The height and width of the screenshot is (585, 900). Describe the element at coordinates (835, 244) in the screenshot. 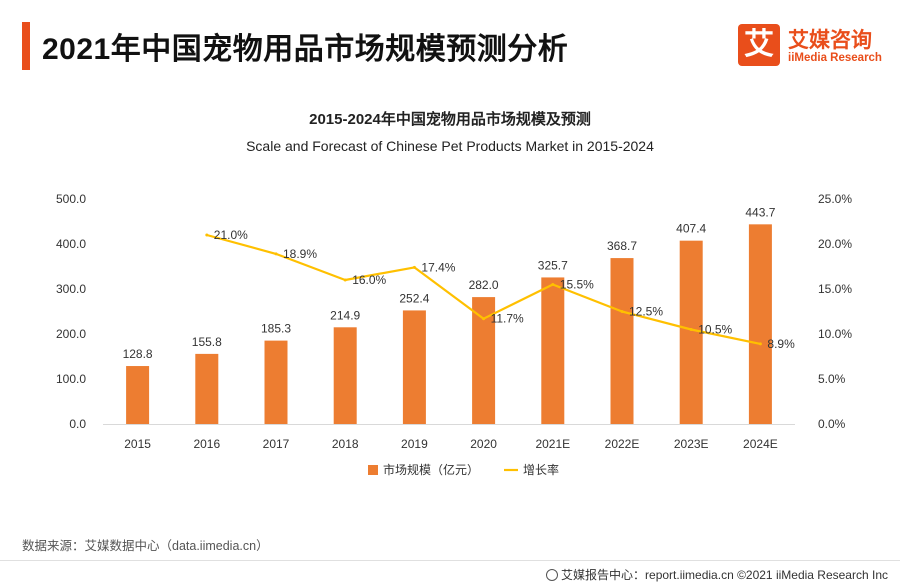

I see `y-right-tick-label: 20.0%` at that location.